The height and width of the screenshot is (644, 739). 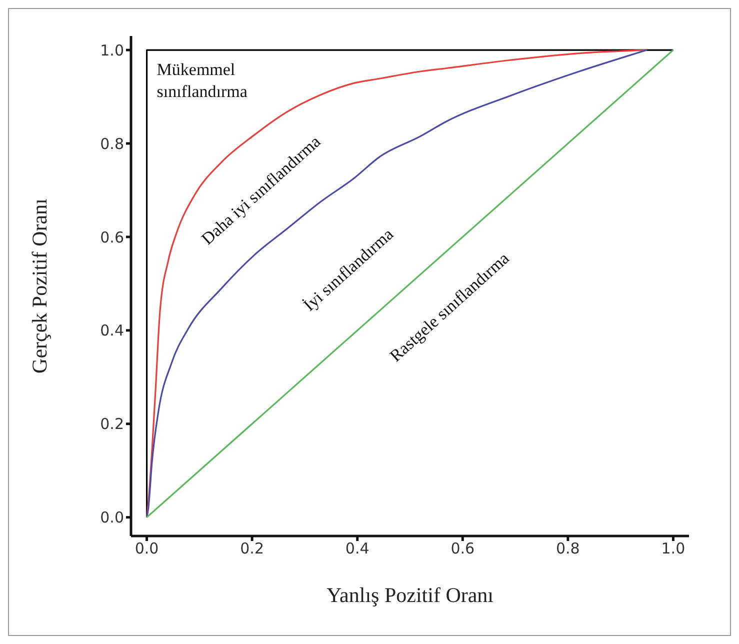 What do you see at coordinates (112, 50) in the screenshot?
I see `y-tick-label: 1.0` at bounding box center [112, 50].